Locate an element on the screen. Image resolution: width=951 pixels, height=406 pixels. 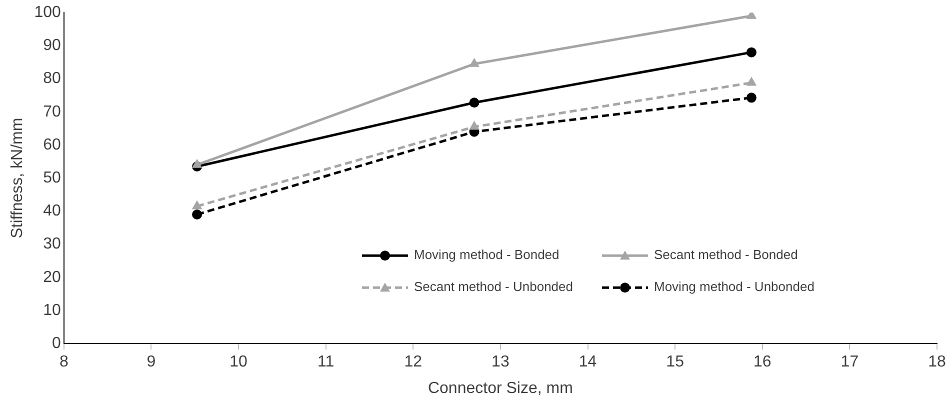
x-tick-label: 8 is located at coordinates (63, 362).